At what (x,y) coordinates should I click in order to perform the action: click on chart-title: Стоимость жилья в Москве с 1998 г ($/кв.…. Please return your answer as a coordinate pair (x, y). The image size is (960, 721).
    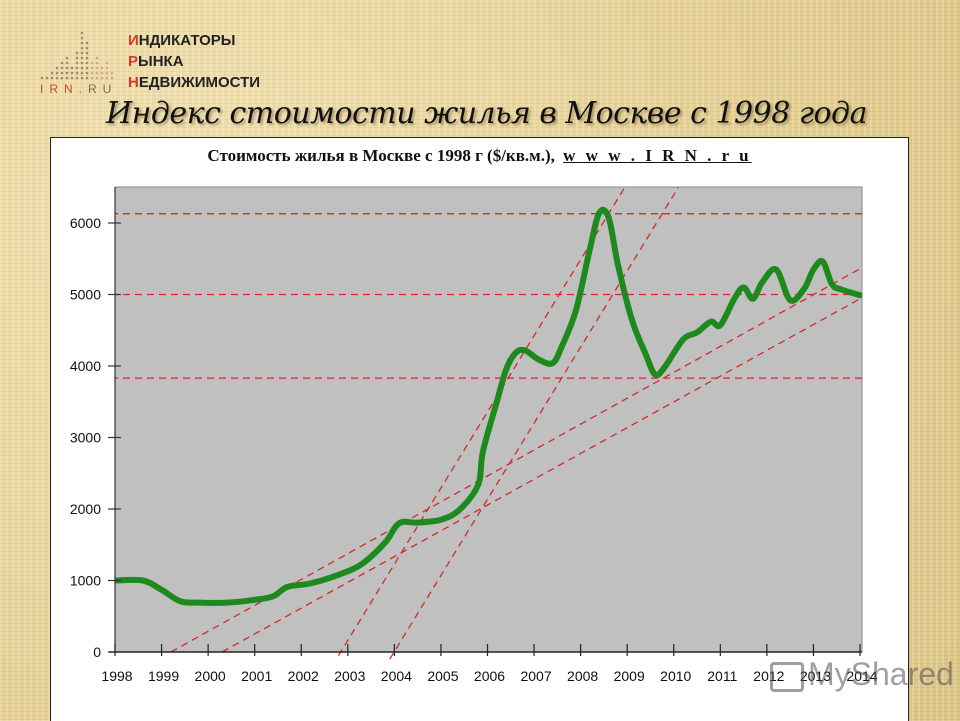
    Looking at the image, I should click on (479, 156).